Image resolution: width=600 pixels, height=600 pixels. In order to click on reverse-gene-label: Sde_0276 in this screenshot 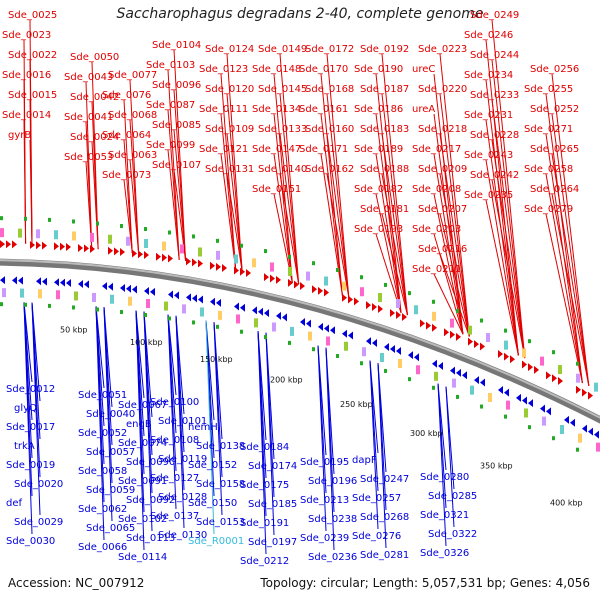, I will do `click(376, 536)`.